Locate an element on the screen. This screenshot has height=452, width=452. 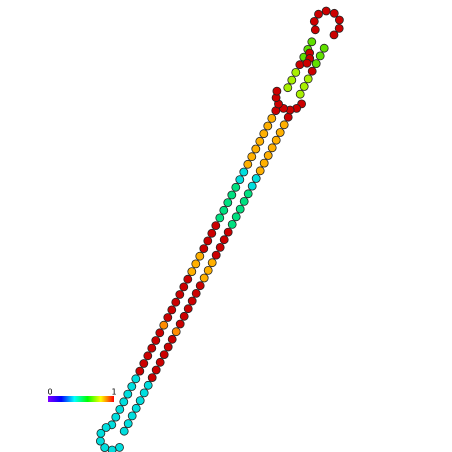
color-scale-bar is located at coordinates (81, 399).